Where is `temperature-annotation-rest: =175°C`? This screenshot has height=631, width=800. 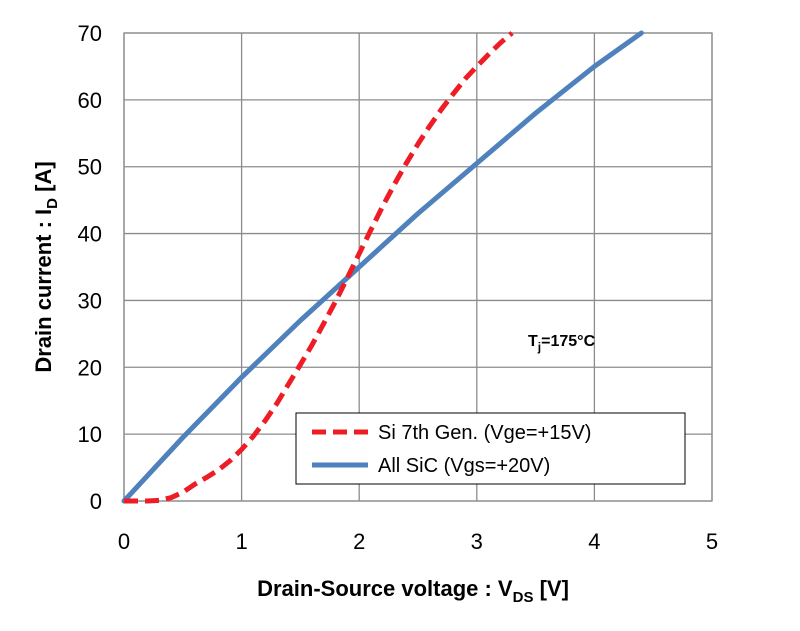
temperature-annotation-rest: =175°C is located at coordinates (568, 341).